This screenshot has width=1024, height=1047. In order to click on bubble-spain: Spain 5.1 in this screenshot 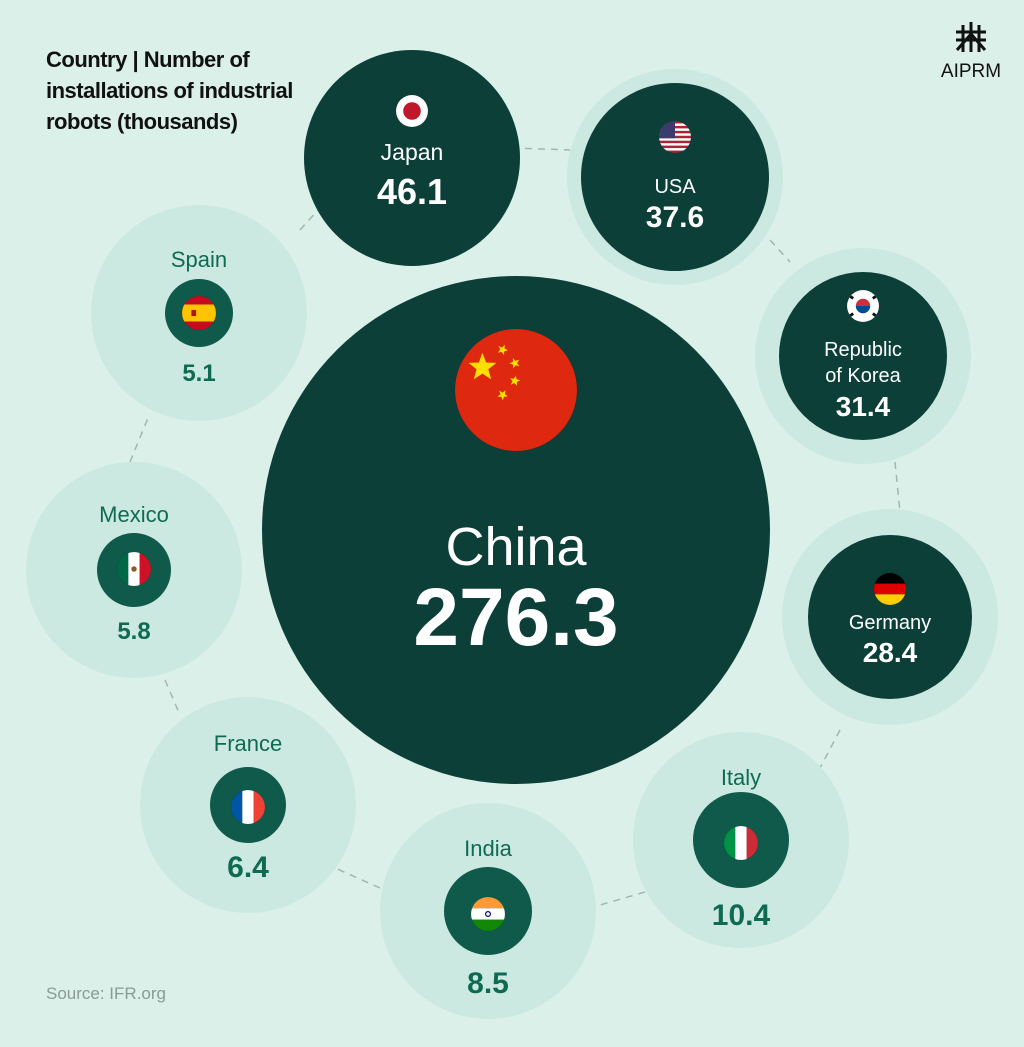, I will do `click(199, 313)`.